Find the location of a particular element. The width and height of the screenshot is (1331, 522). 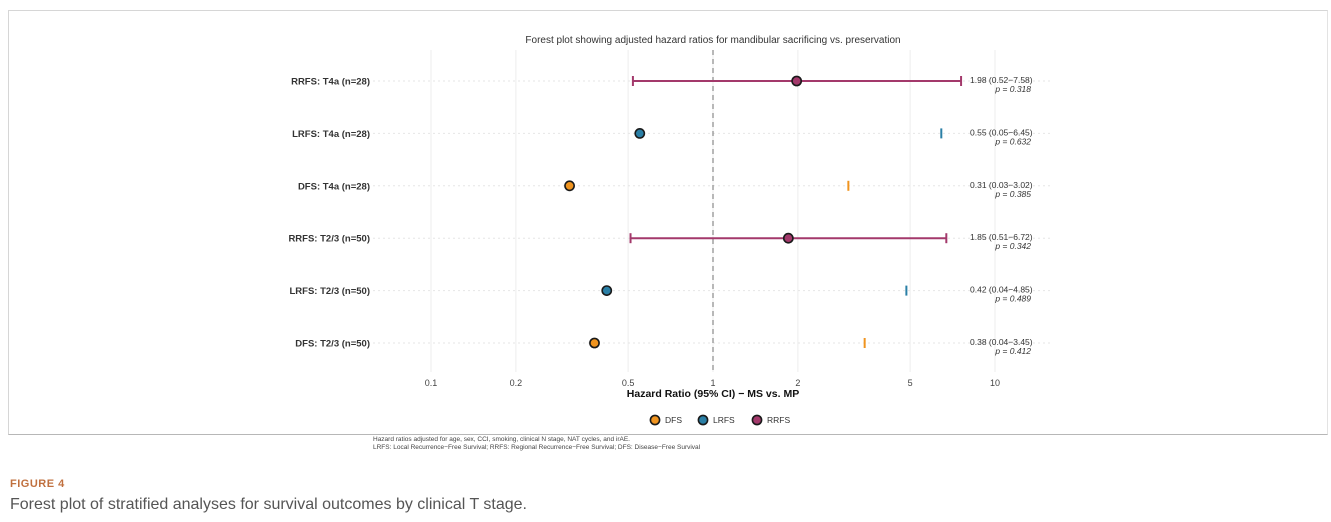

x-tick-label: 0.1 is located at coordinates (431, 383).